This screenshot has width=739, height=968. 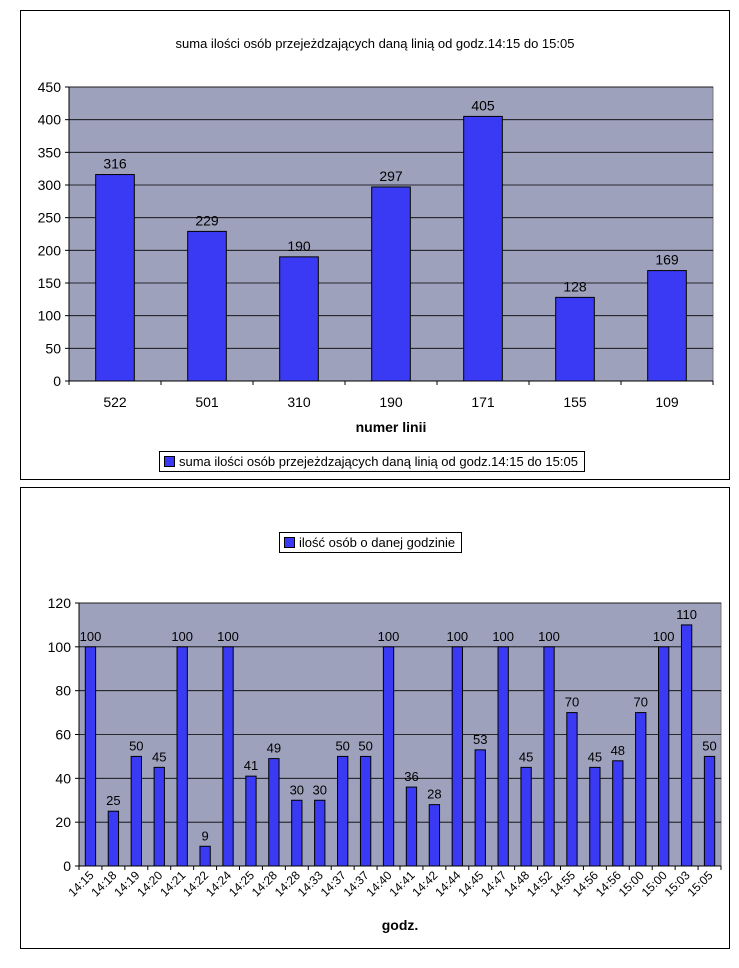 What do you see at coordinates (204, 835) in the screenshot?
I see `data-label: 9` at bounding box center [204, 835].